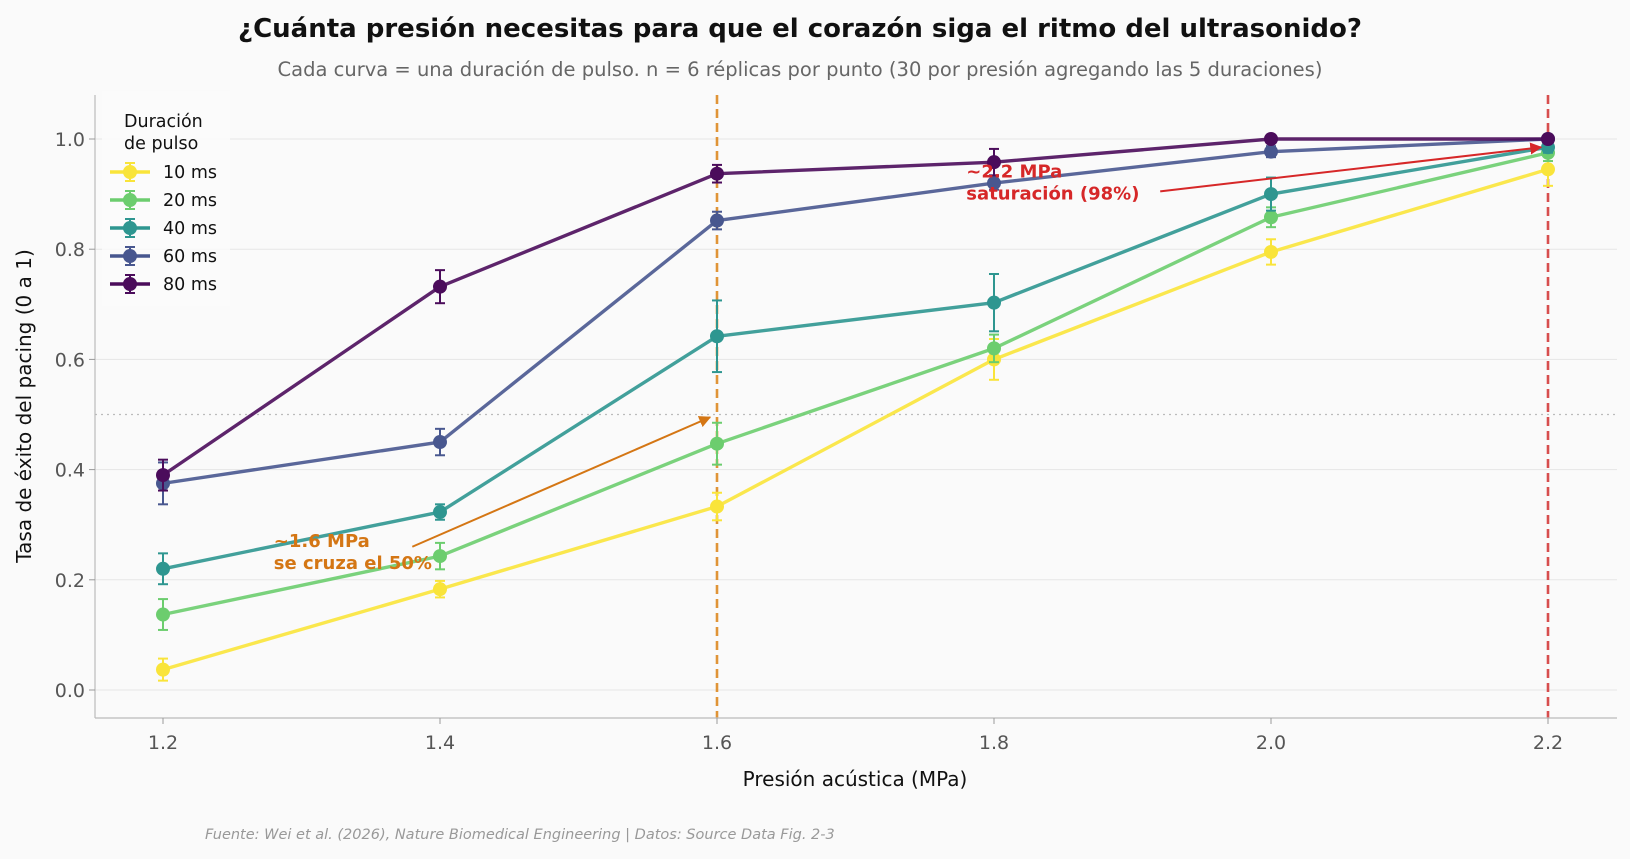 The width and height of the screenshot is (1630, 859). I want to click on annotation-text: ~1.6 MPa, so click(322, 541).